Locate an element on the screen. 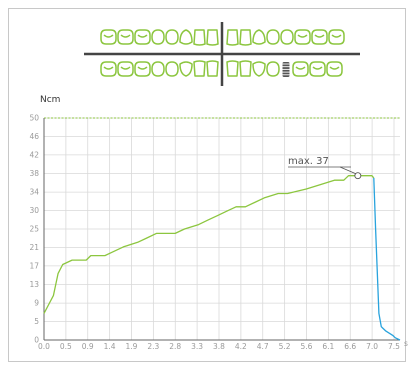 The image size is (414, 372). x-tick-label: 4.7 is located at coordinates (263, 346).